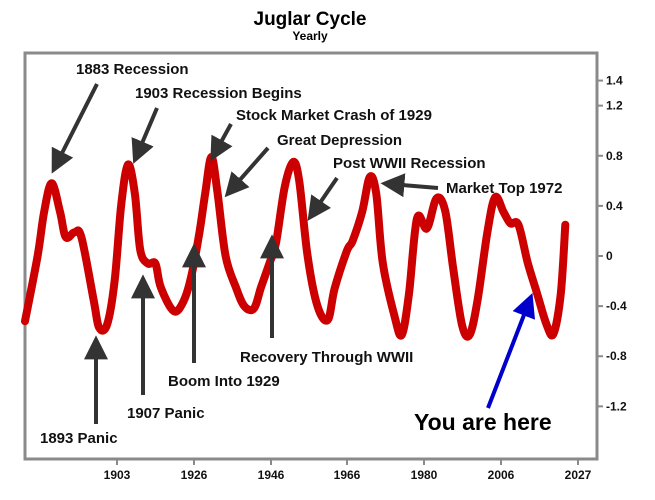 Image resolution: width=655 pixels, height=500 pixels. Describe the element at coordinates (145, 135) in the screenshot. I see `arrow-1903-recession` at that location.